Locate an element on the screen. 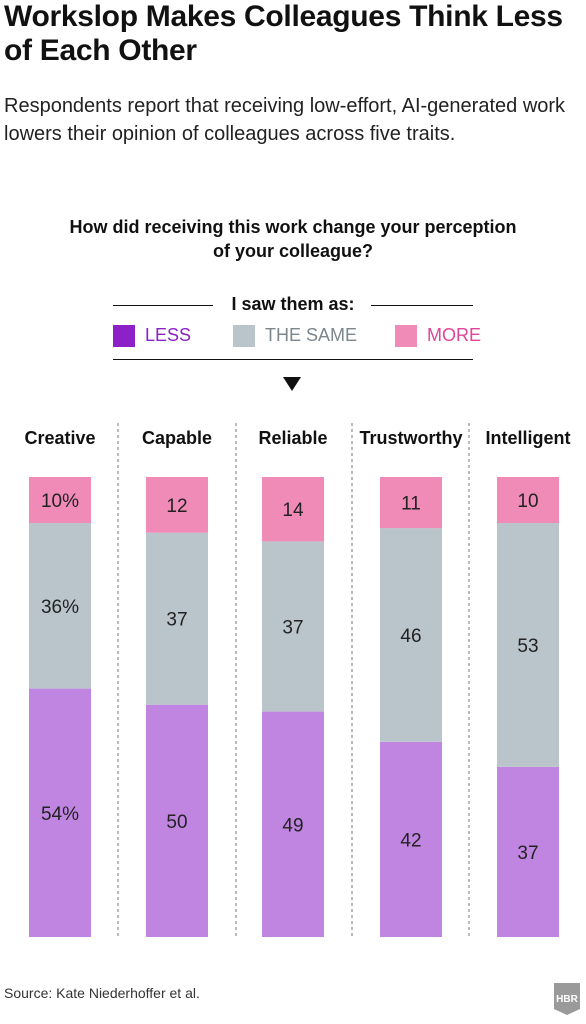 The image size is (586, 1024). bar-segment-more-creative is located at coordinates (60, 500).